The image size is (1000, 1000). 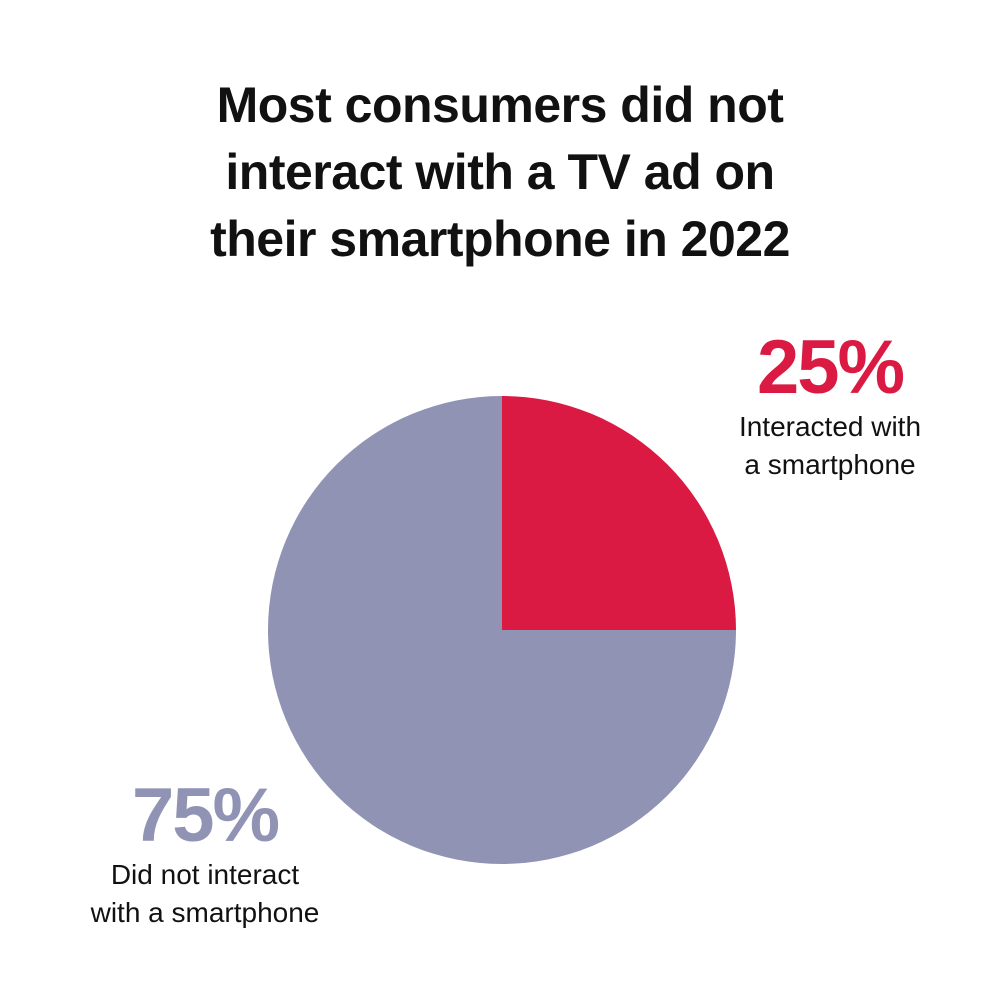 I want to click on slice-value-label: 25%, so click(x=830, y=367).